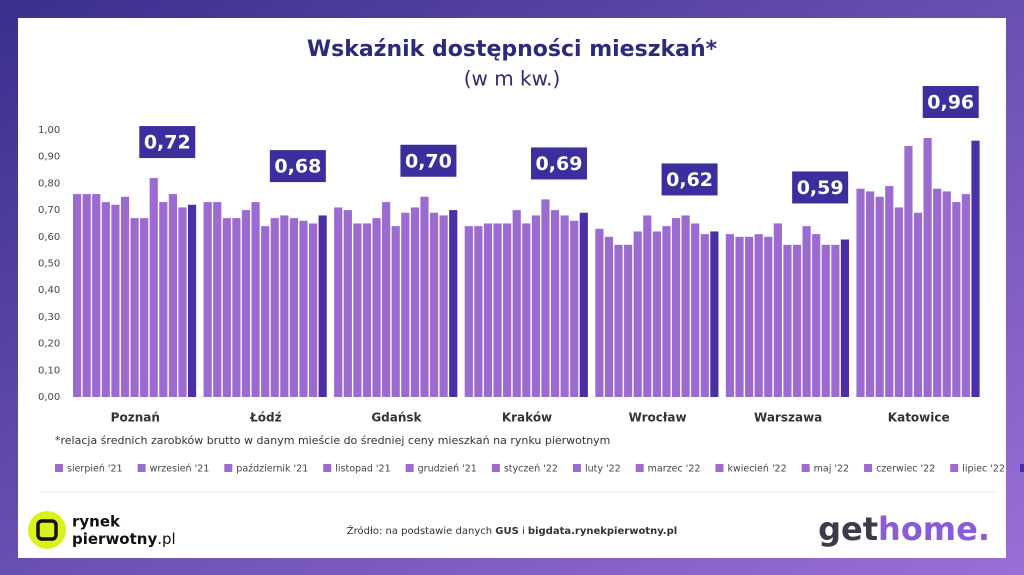 This screenshot has height=575, width=1024. Describe the element at coordinates (49, 290) in the screenshot. I see `y-tick-label: 0,40` at that location.